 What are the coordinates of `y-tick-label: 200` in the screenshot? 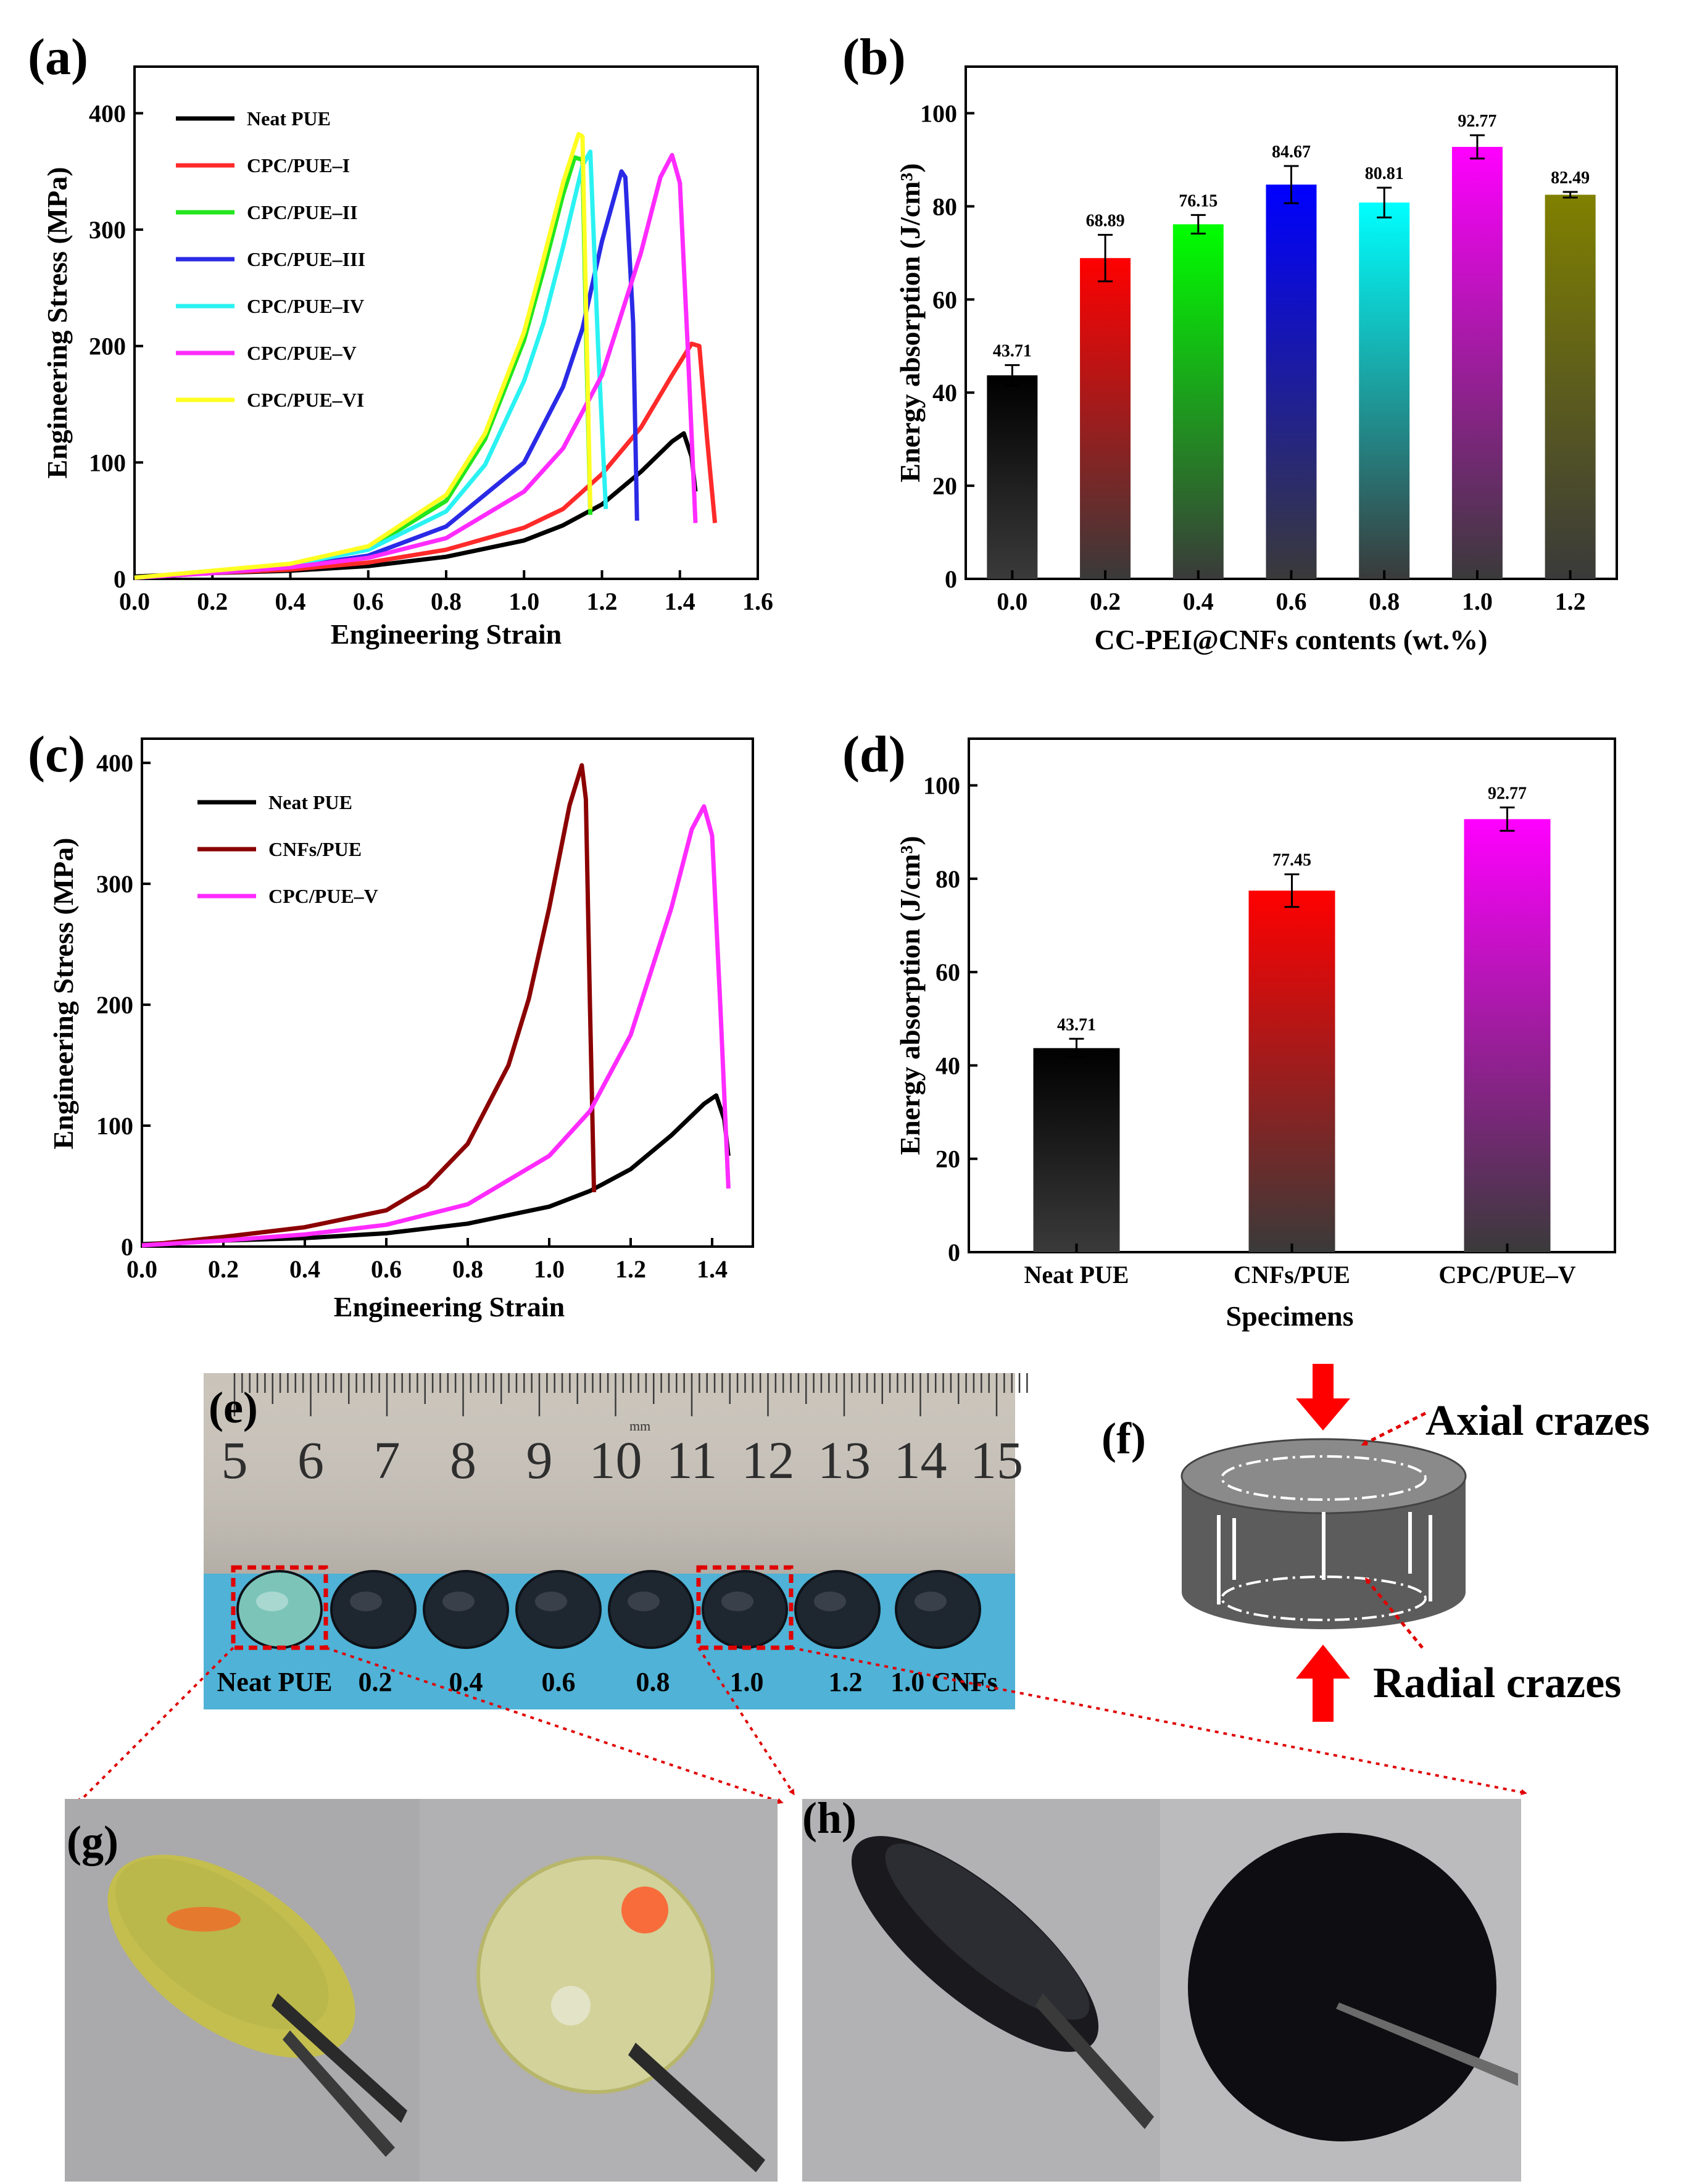 It's located at (114, 1005).